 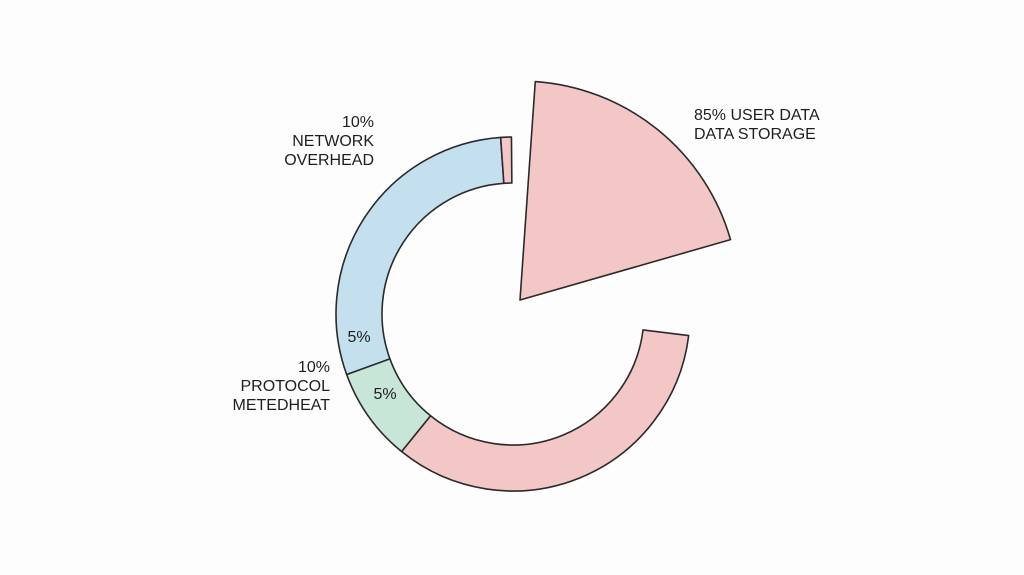 I want to click on label-protocol: 10% PROTOCOL METEDHEAT, so click(x=281, y=386).